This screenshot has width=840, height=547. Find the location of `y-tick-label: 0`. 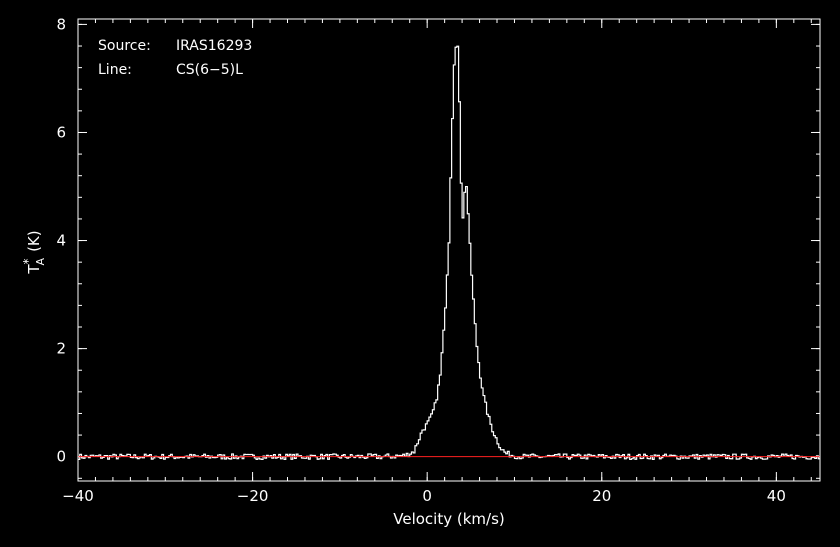

y-tick-label: 0 is located at coordinates (61, 457).